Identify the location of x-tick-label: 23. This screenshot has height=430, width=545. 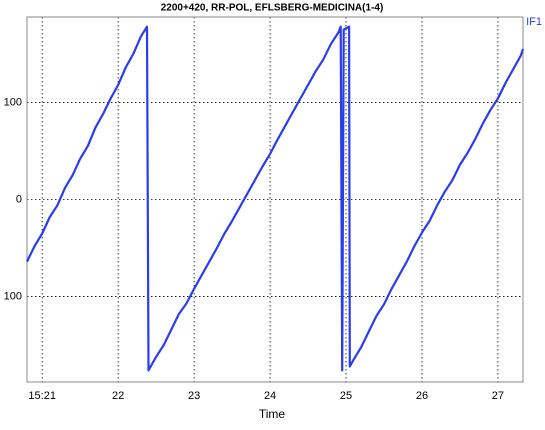
(194, 396).